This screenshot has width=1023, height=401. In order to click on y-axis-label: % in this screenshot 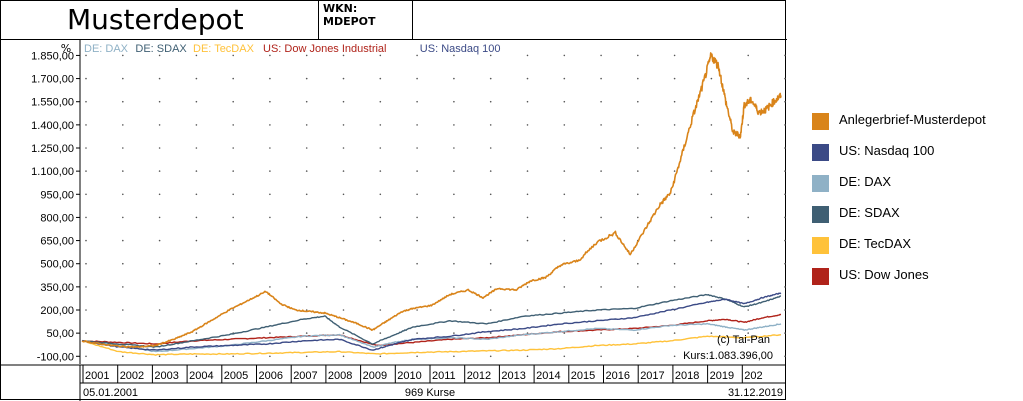, I will do `click(66, 48)`.